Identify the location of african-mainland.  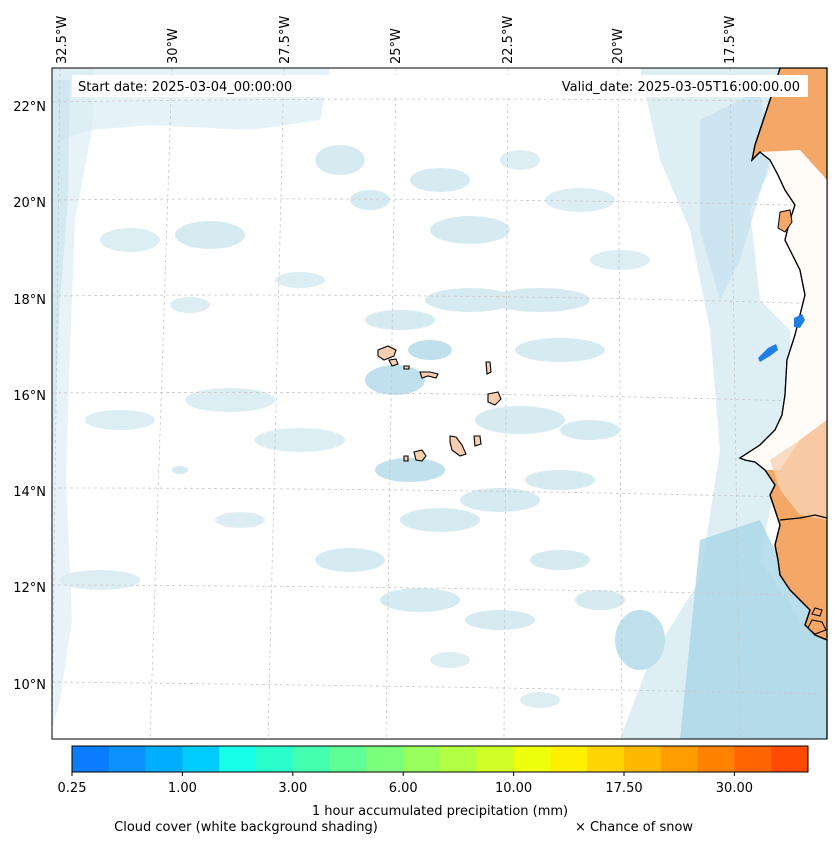
(783, 403).